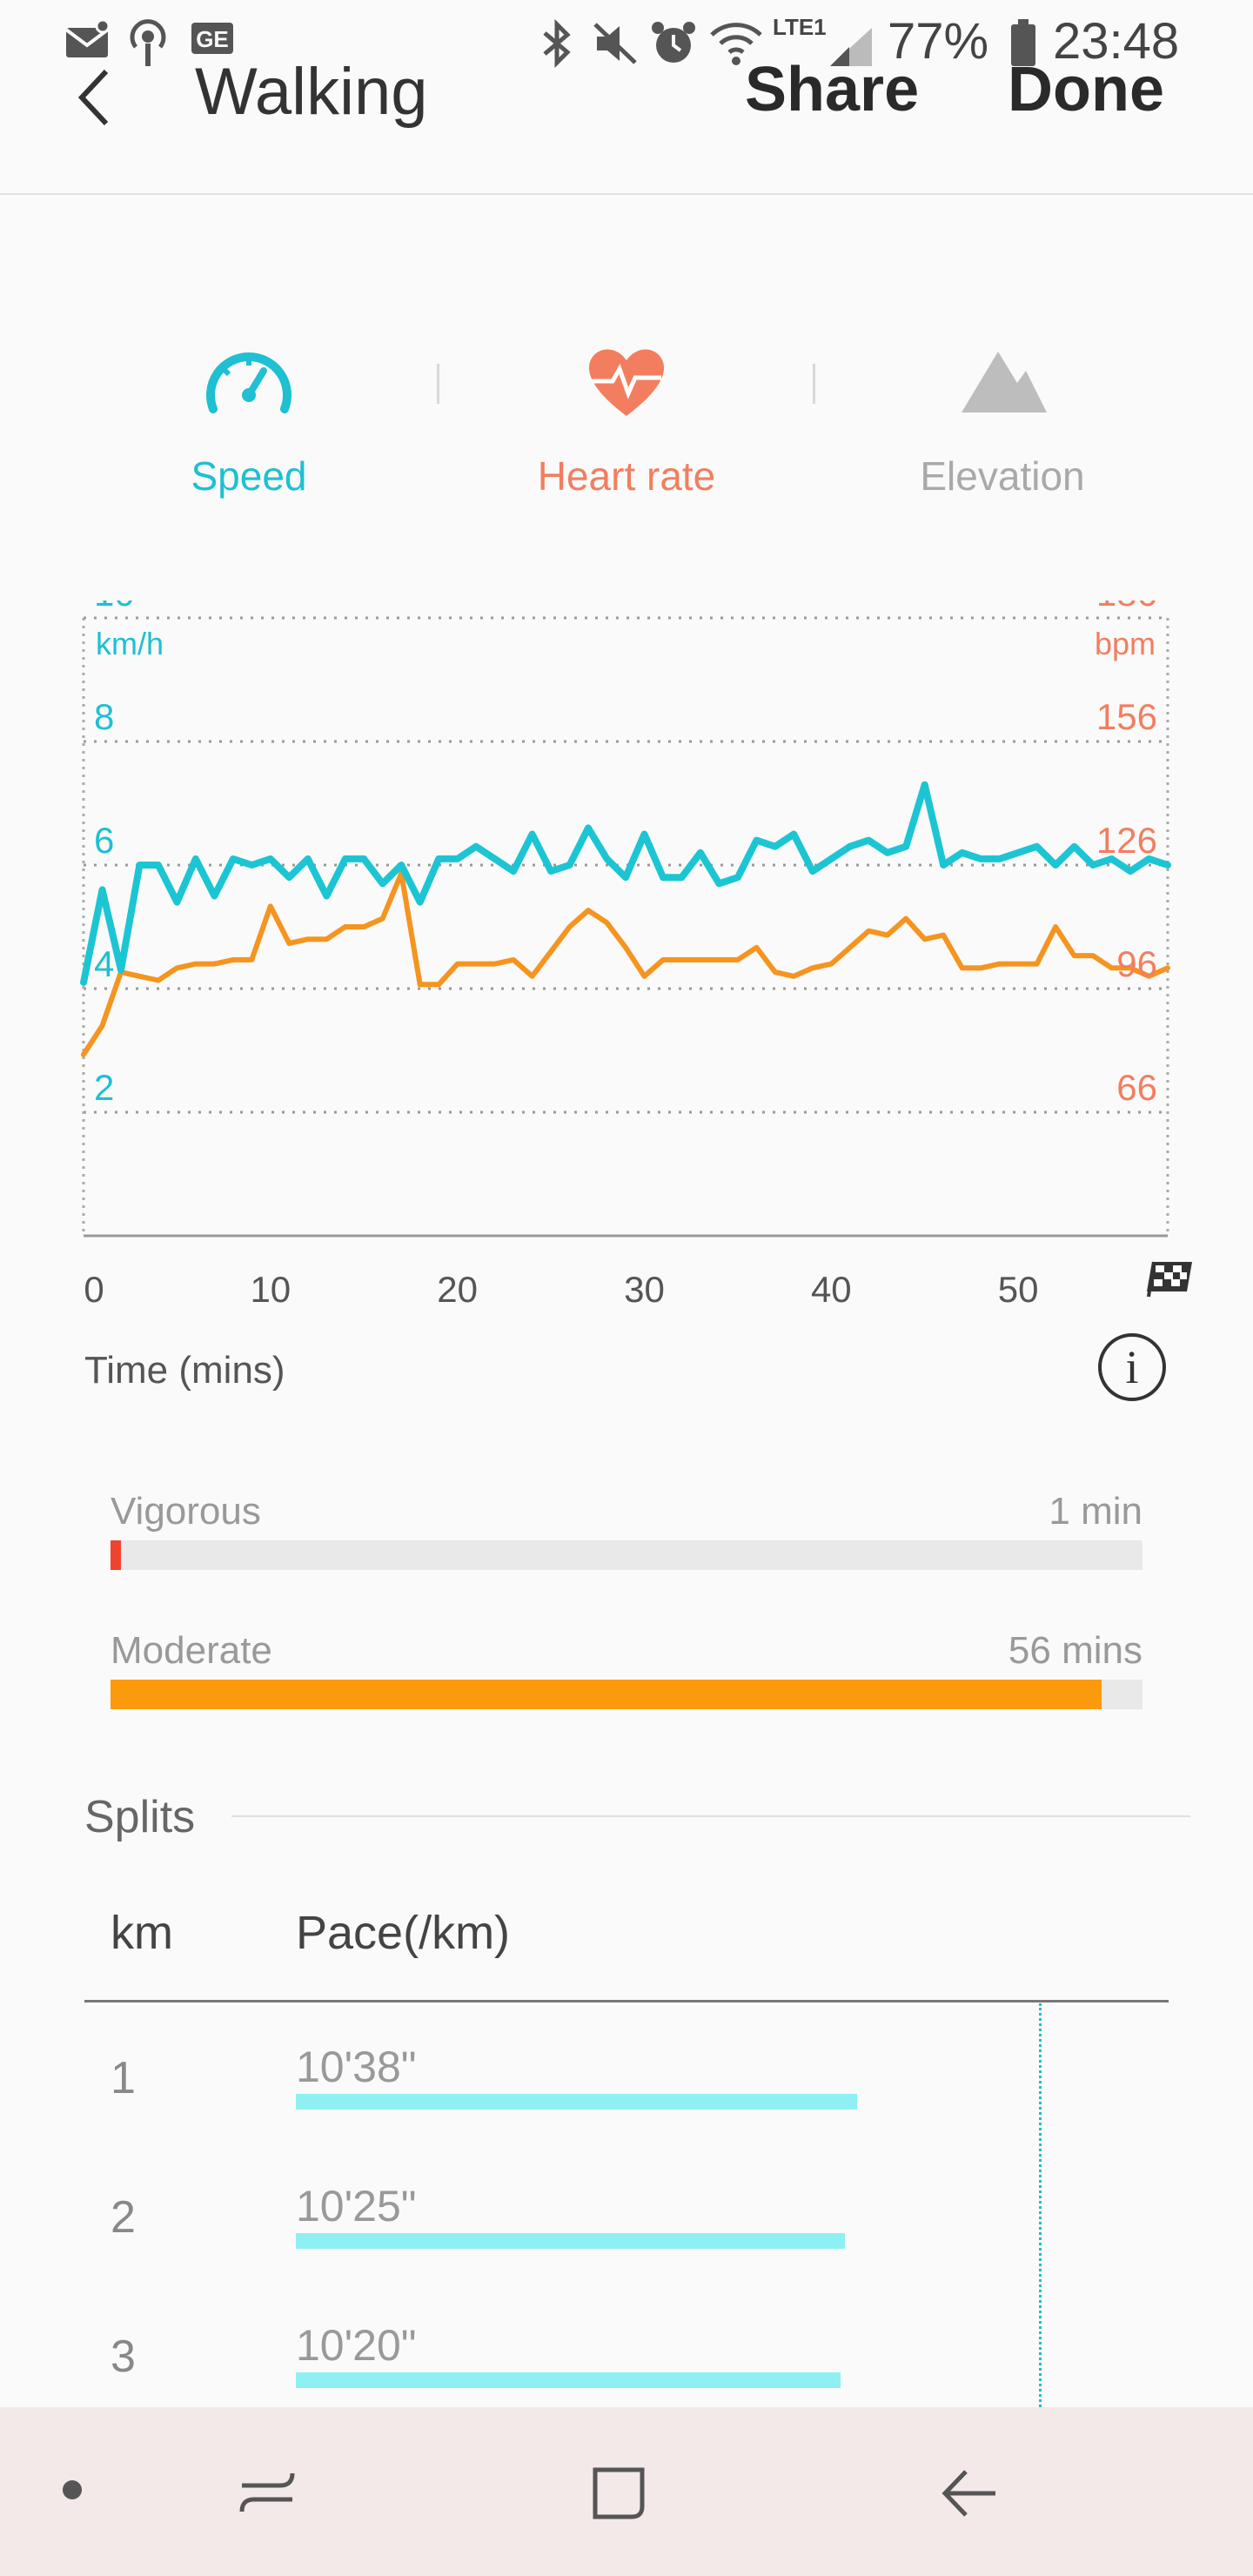 This screenshot has width=1253, height=2576. I want to click on battery-percent: 77%, so click(938, 41).